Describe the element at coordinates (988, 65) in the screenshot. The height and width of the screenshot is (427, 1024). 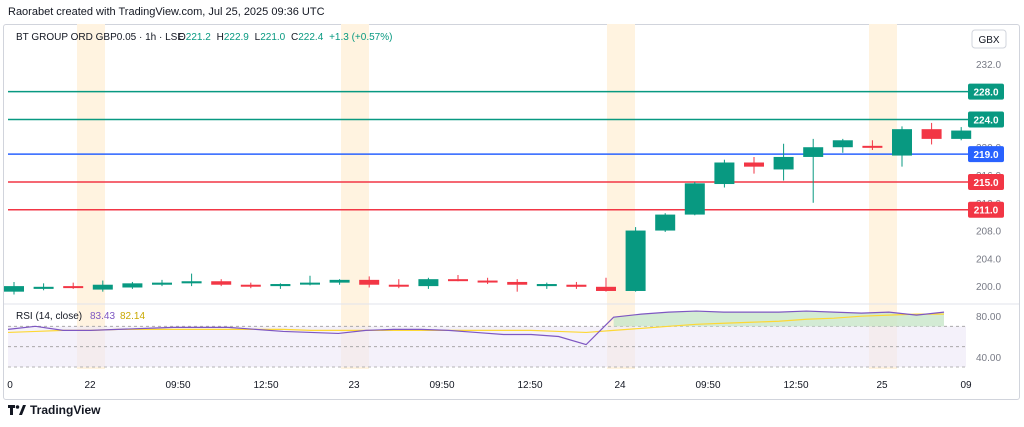
I see `price-tick-label: 232.0` at that location.